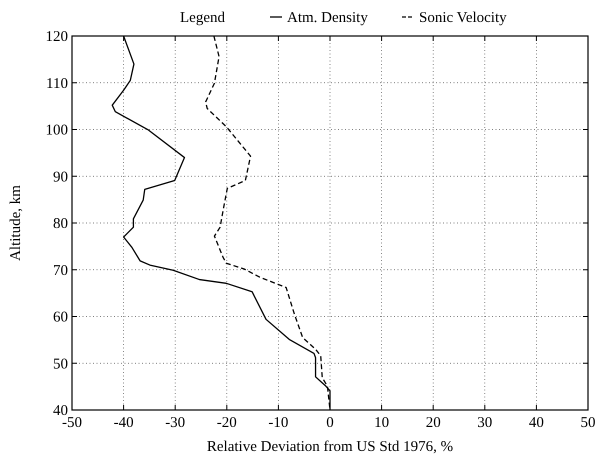  I want to click on x-tick-label: 50, so click(588, 423).